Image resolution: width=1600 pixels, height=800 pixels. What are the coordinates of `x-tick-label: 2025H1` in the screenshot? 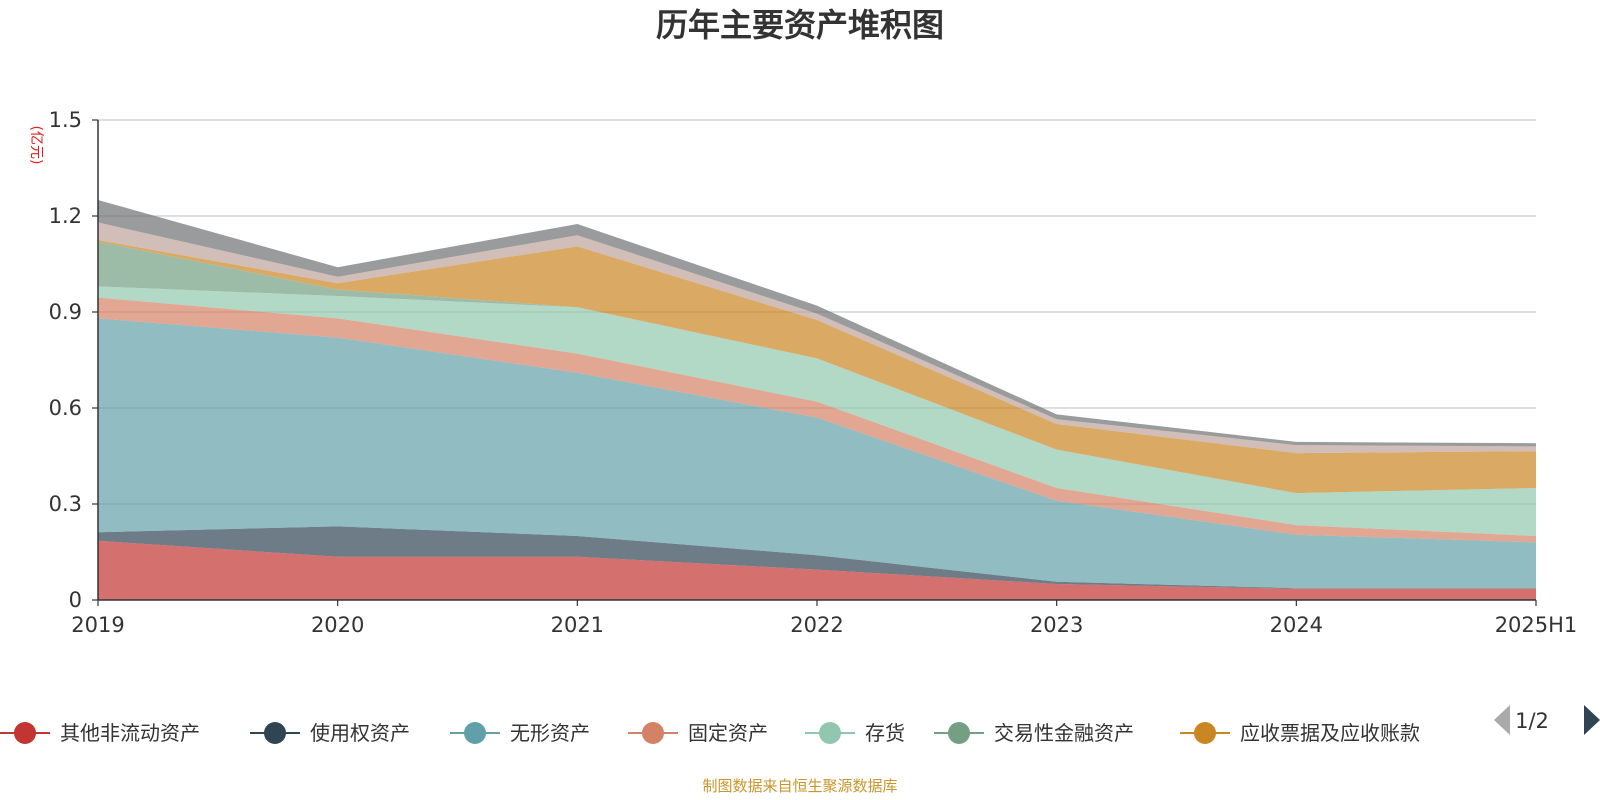 It's located at (1536, 625).